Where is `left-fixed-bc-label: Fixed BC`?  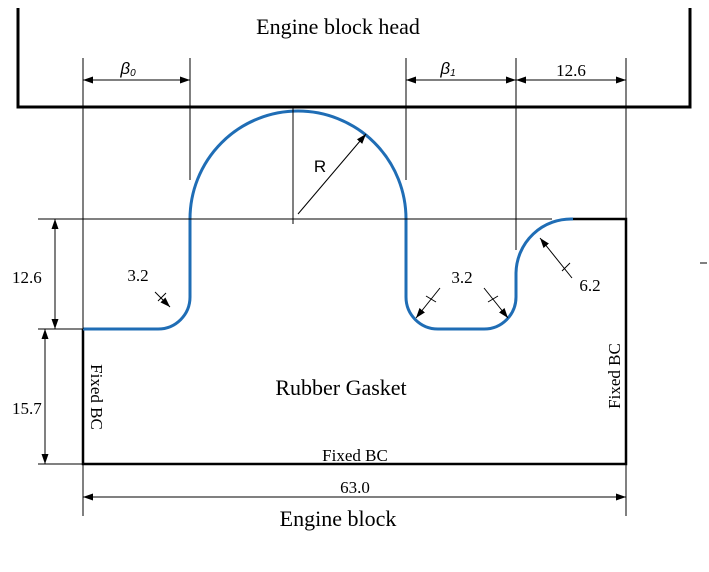
left-fixed-bc-label: Fixed BC is located at coordinates (96, 397).